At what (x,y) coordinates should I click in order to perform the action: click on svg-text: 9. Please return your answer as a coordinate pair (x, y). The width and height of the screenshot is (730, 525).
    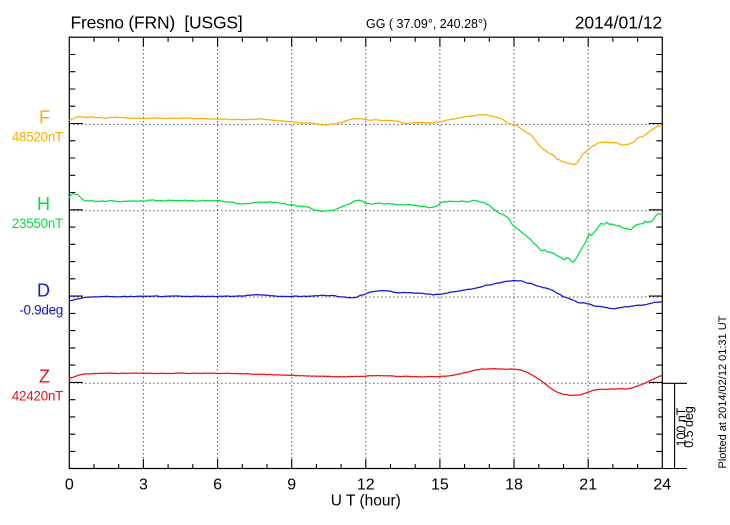
    Looking at the image, I should click on (291, 485).